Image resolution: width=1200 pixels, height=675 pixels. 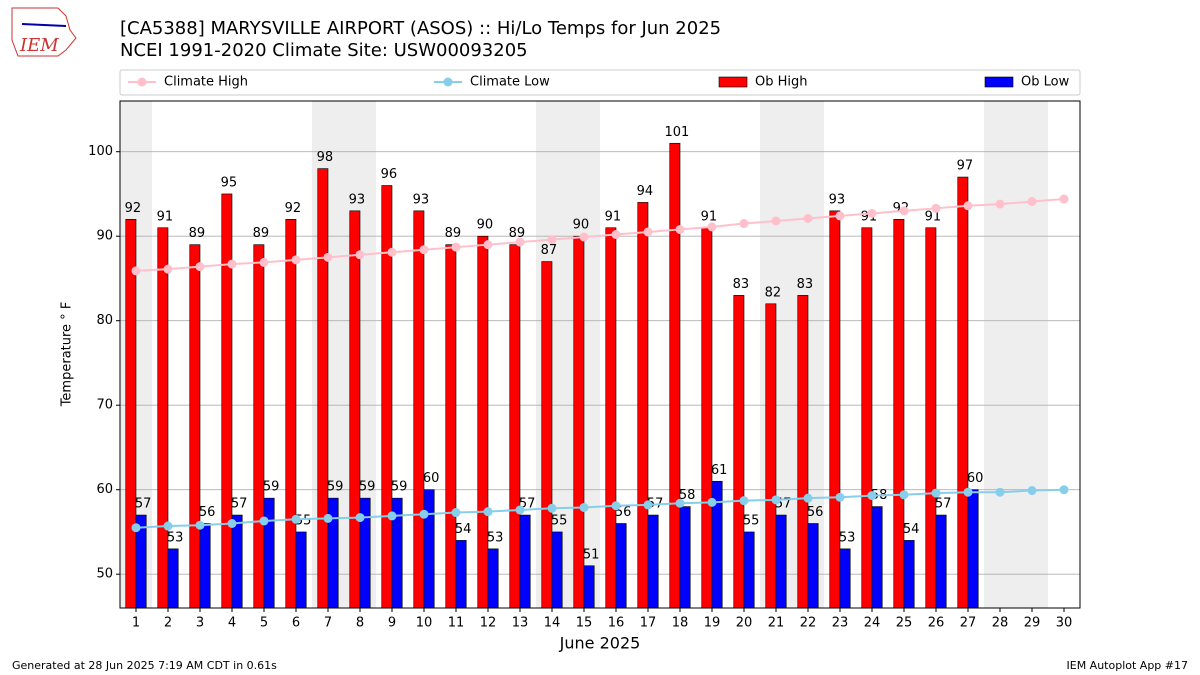 I want to click on value-label: 92, so click(x=133, y=208).